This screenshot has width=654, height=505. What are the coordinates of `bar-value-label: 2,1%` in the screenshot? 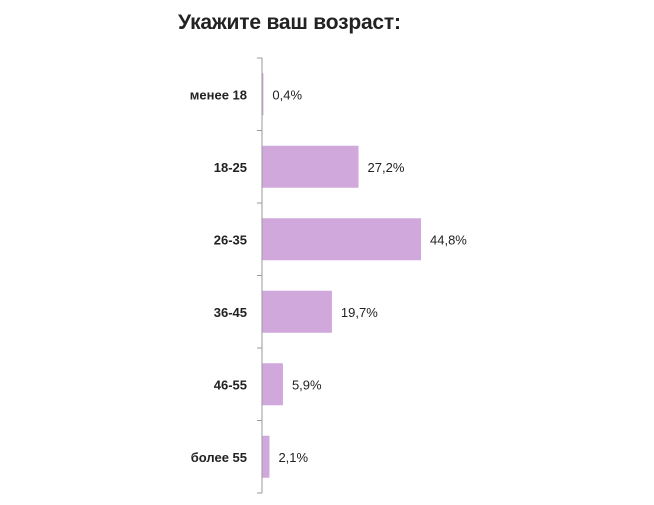 It's located at (293, 457).